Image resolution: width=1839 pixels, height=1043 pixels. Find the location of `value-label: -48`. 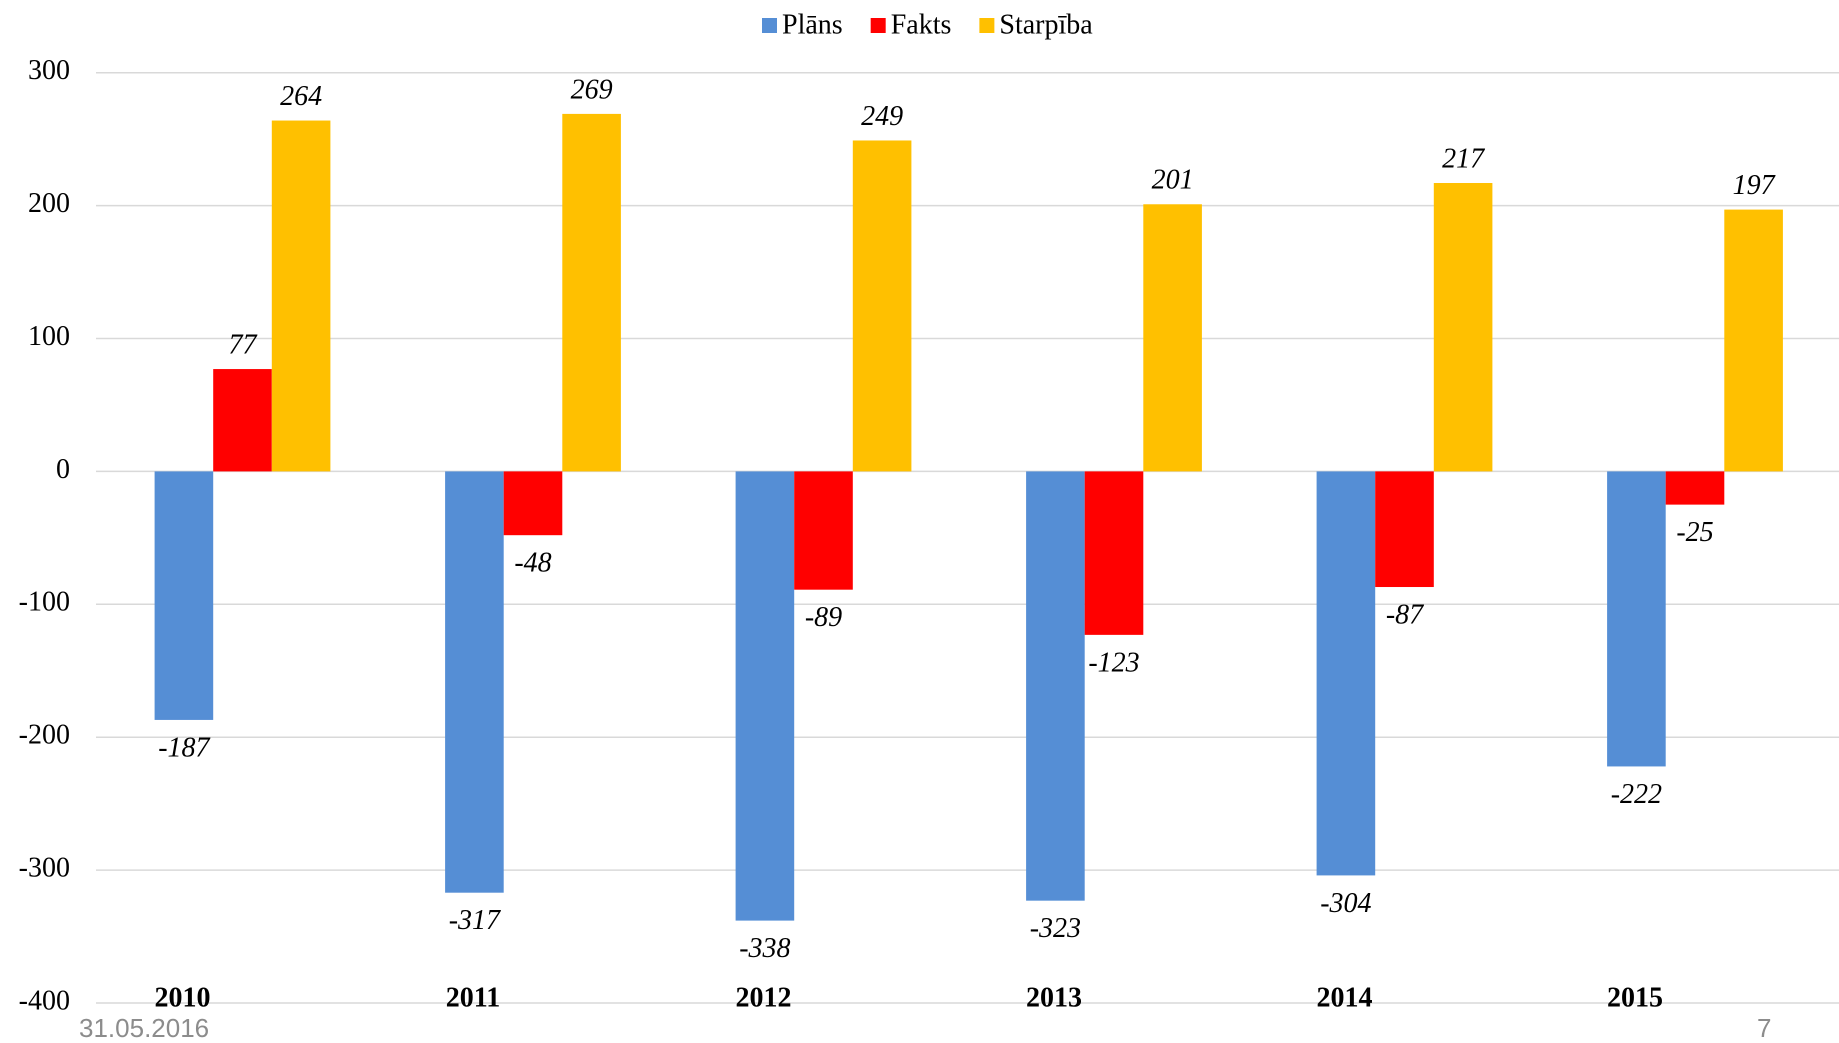

value-label: -48 is located at coordinates (532, 563).